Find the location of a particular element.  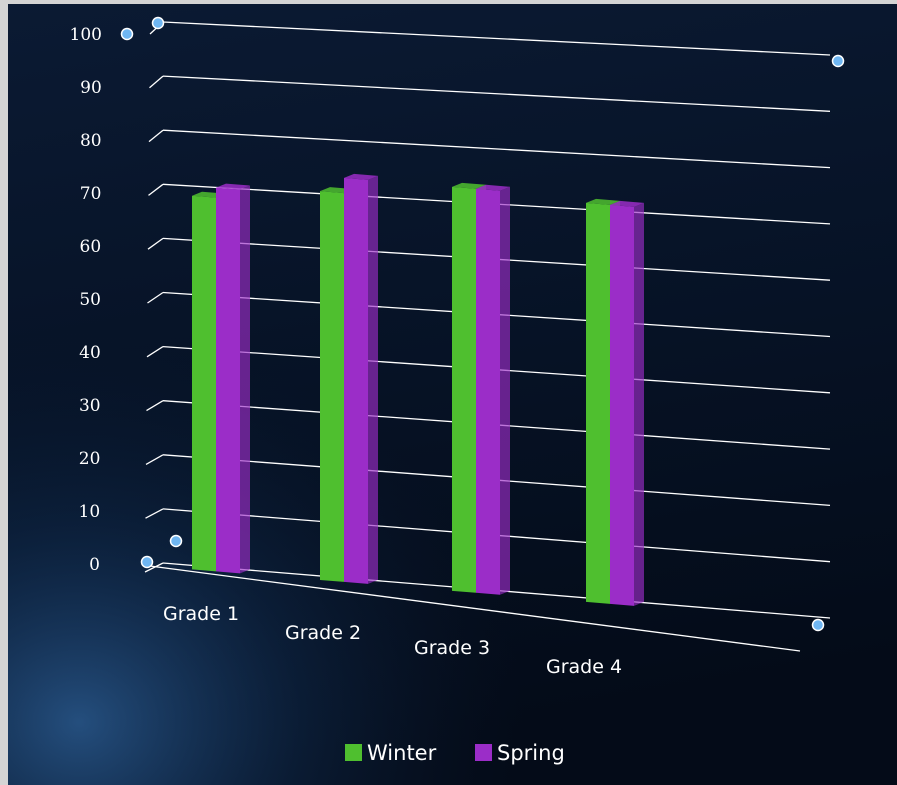

x-tick-label: Grade 1 is located at coordinates (201, 614).